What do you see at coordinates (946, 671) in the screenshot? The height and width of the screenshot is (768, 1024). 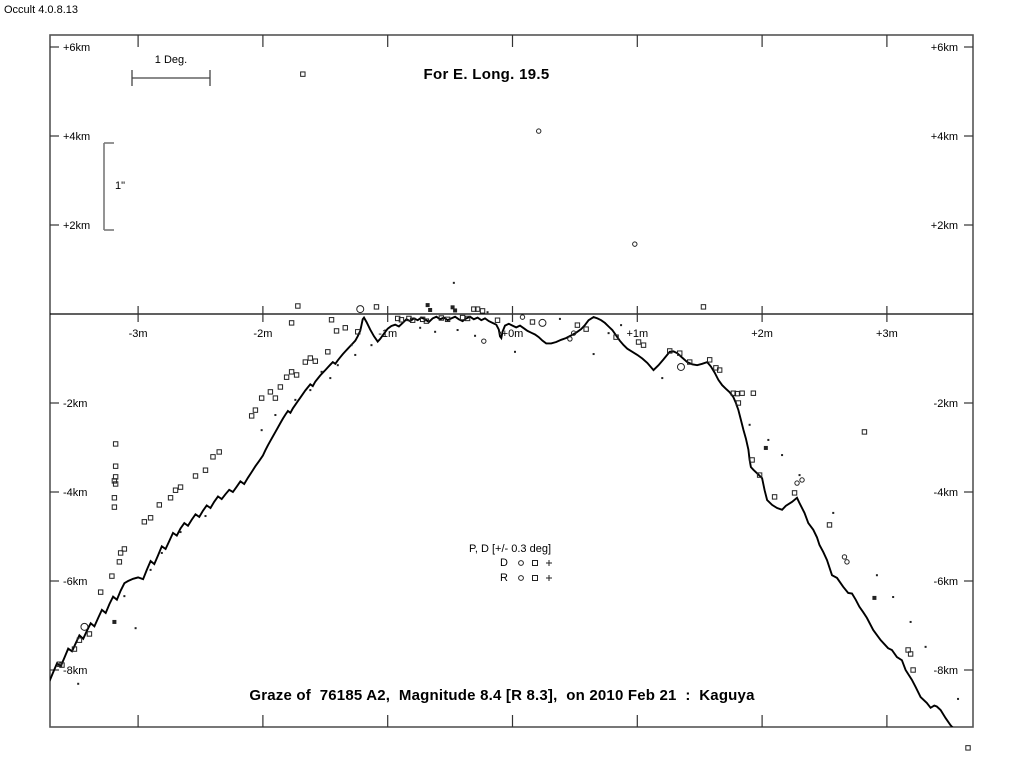 I see `y-tick-label-right: -8km` at bounding box center [946, 671].